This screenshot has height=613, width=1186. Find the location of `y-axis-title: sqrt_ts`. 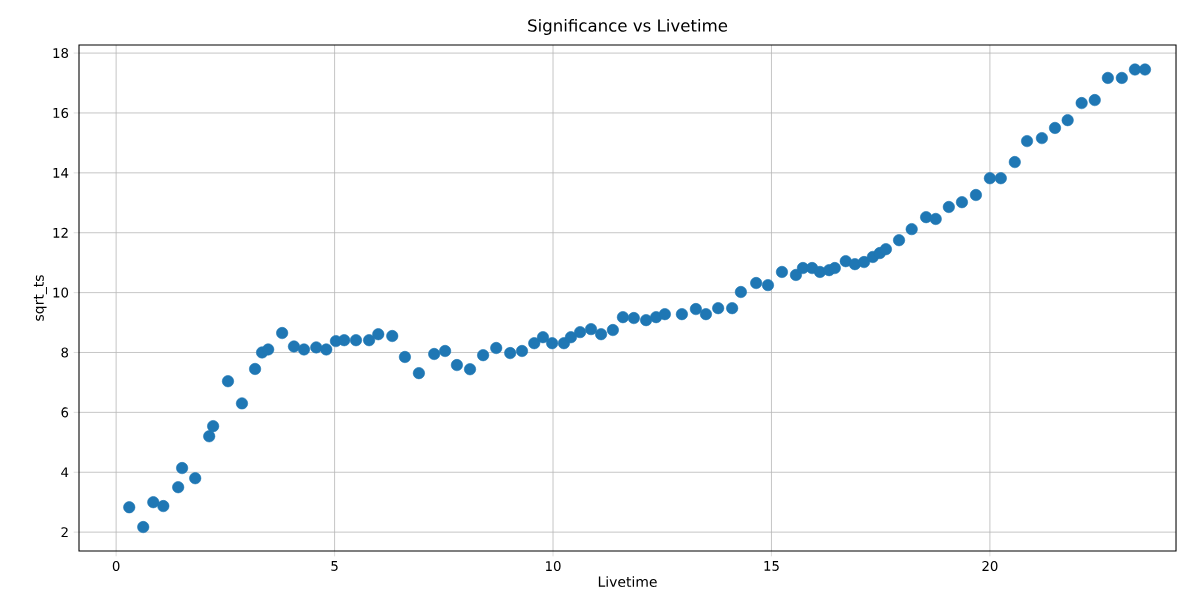

y-axis-title: sqrt_ts is located at coordinates (40, 298).